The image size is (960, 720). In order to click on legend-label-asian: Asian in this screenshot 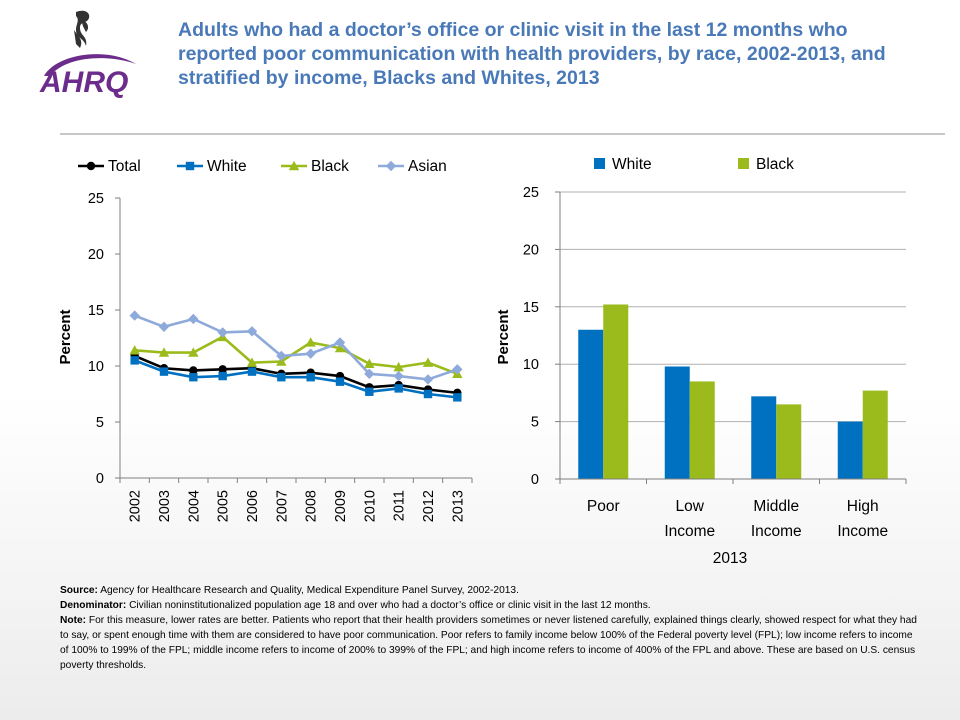, I will do `click(427, 166)`.